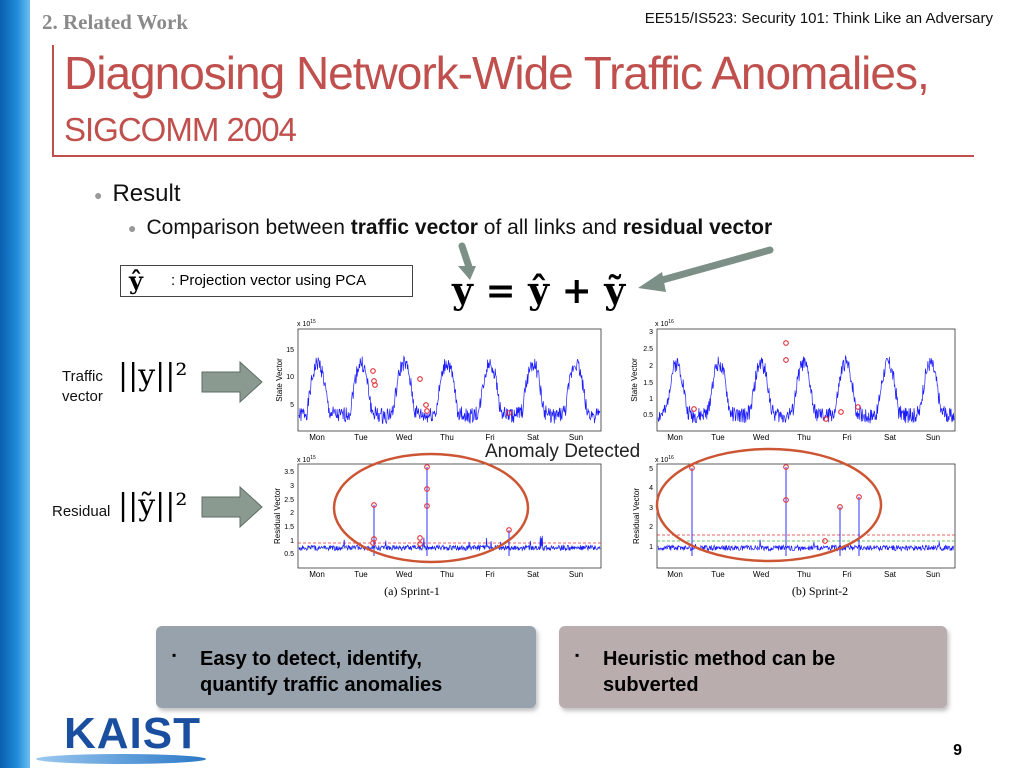 The width and height of the screenshot is (1024, 768). I want to click on residual-arrow, so click(232, 507).